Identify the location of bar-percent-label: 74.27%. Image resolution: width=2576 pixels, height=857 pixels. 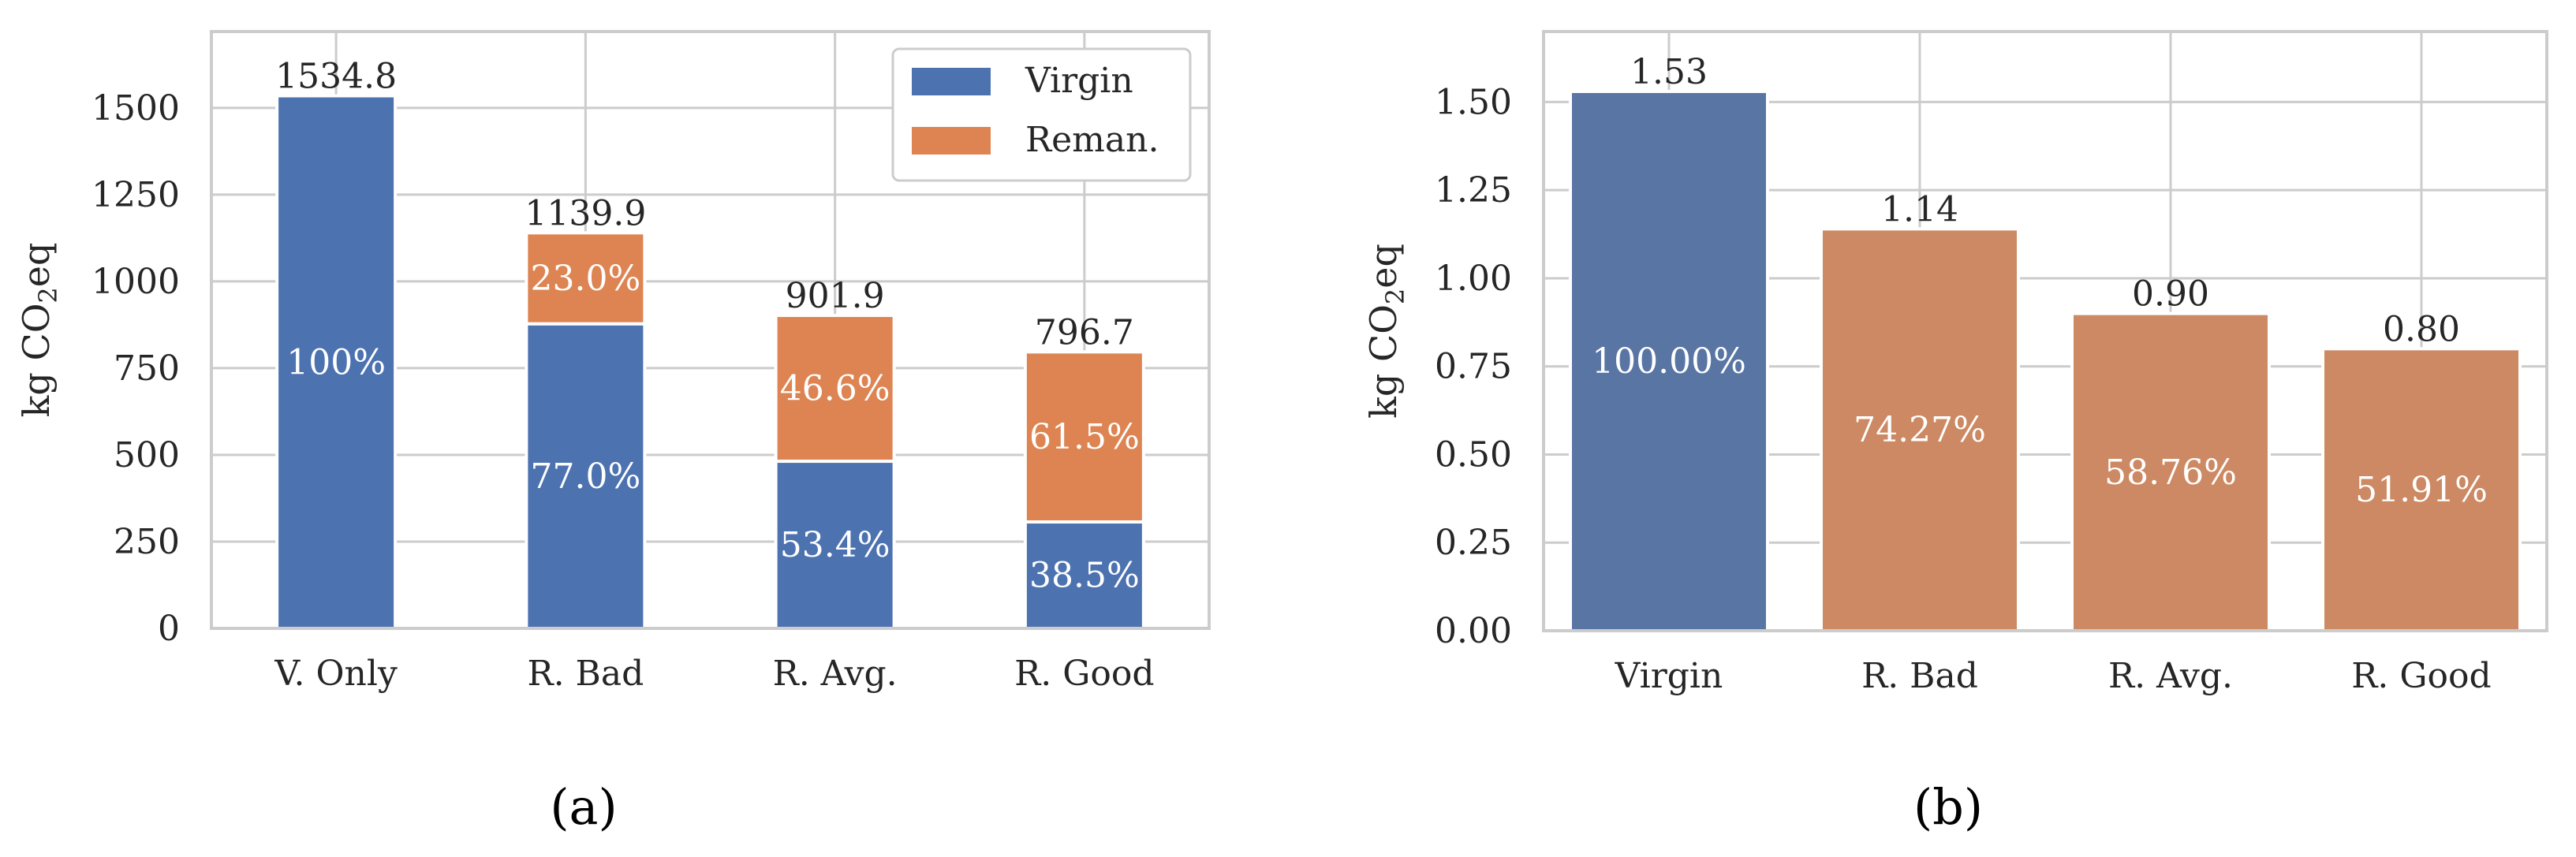
(1920, 430).